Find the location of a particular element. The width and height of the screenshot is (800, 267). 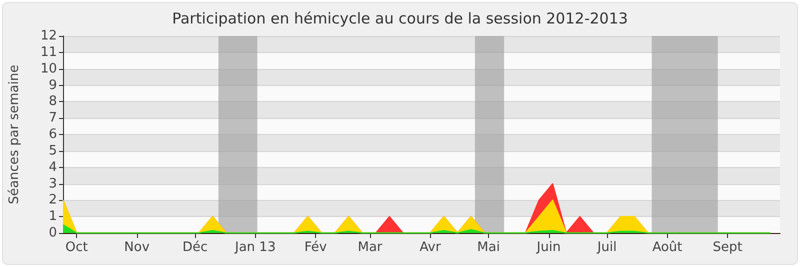

x-tick-label: Juin is located at coordinates (548, 247).